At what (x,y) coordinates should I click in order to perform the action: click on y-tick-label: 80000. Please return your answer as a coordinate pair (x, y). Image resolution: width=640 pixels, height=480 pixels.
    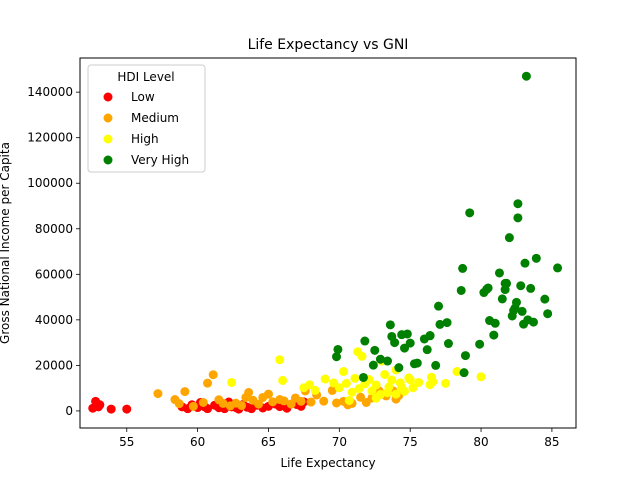
    Looking at the image, I should click on (54, 229).